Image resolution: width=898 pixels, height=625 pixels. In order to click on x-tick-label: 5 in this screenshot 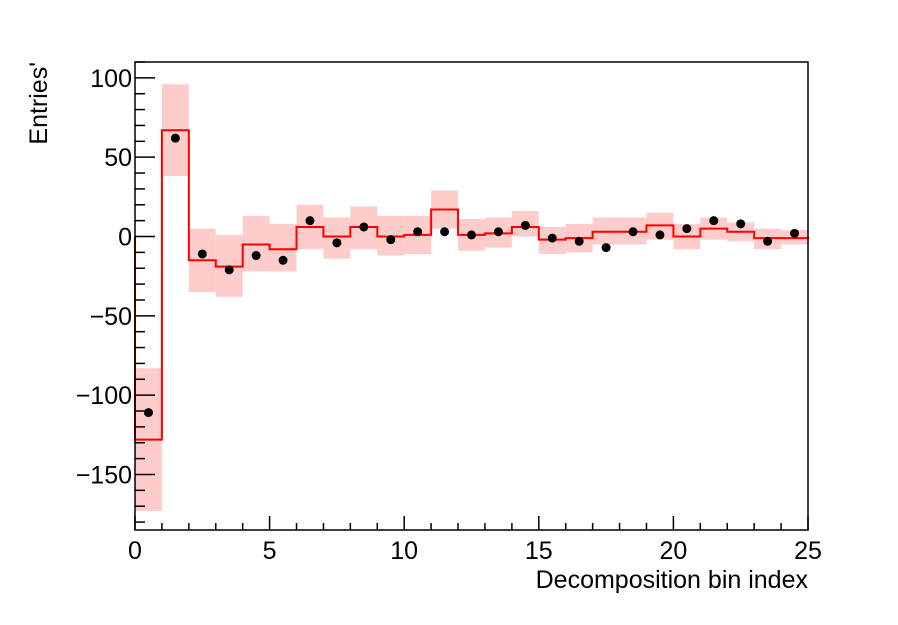, I will do `click(270, 551)`.